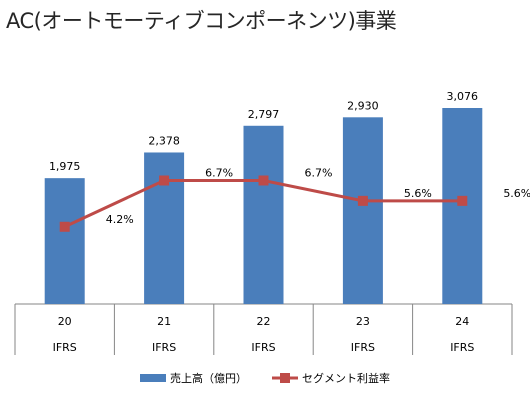  What do you see at coordinates (208, 378) in the screenshot?
I see `legend-bar-label: 売上高（億円）` at bounding box center [208, 378].